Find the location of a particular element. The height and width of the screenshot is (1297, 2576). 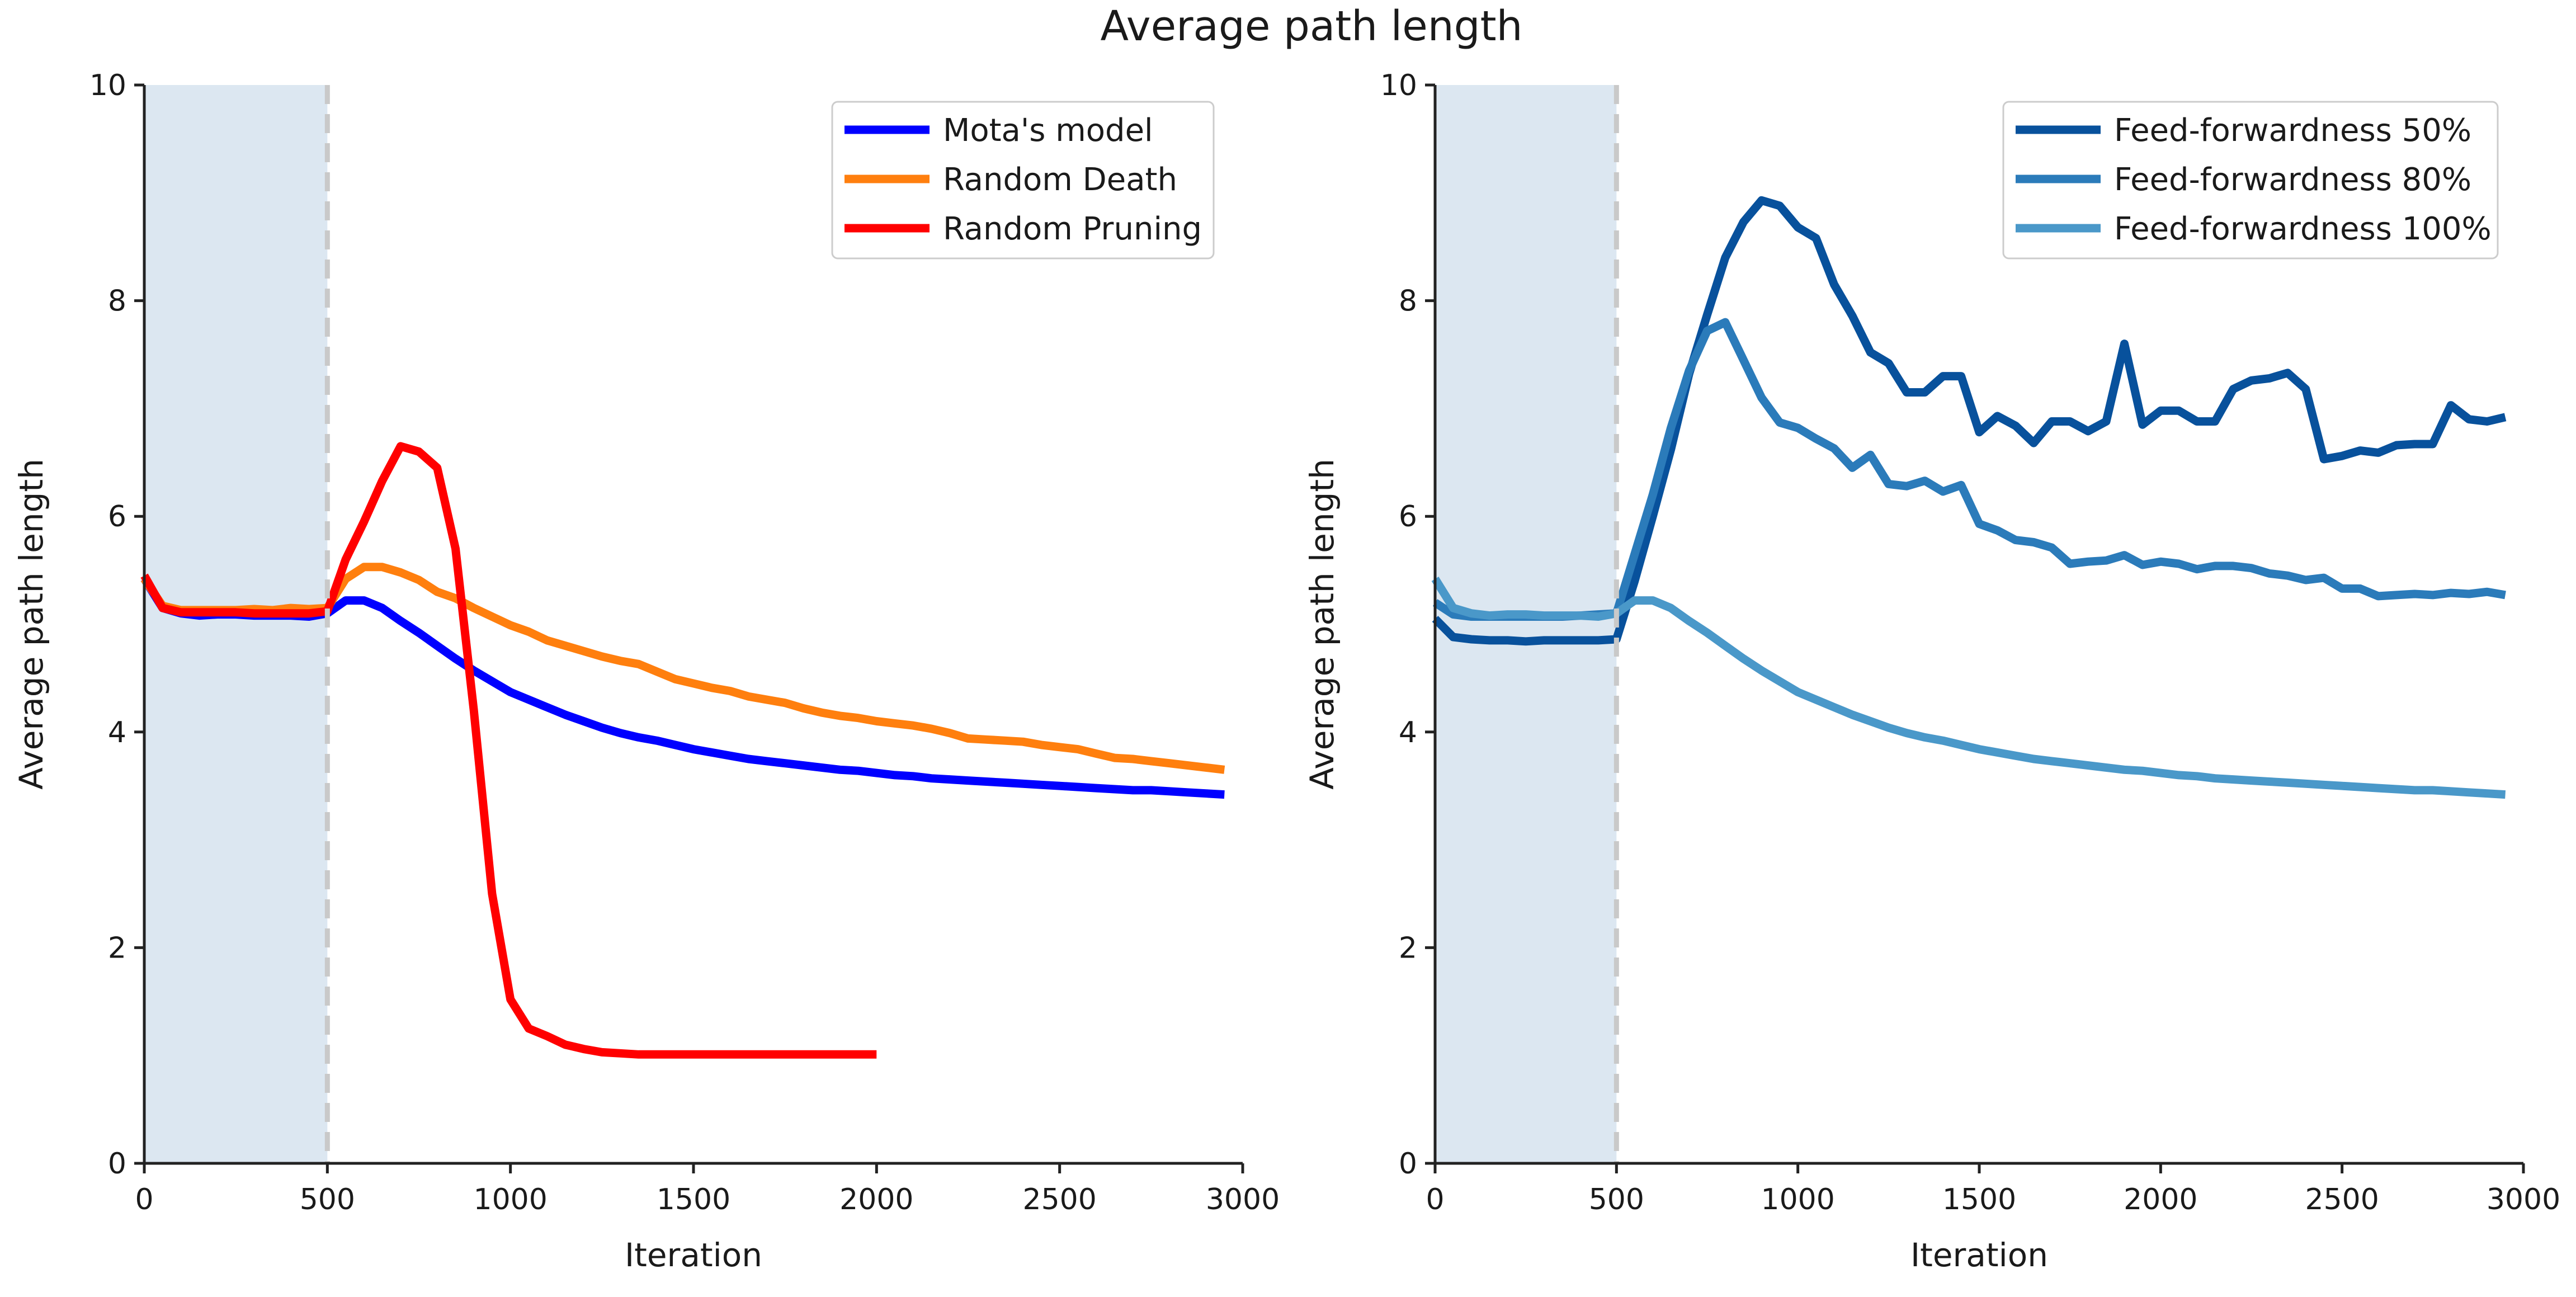

legend-label-random-death: Random Death is located at coordinates (1060, 180).